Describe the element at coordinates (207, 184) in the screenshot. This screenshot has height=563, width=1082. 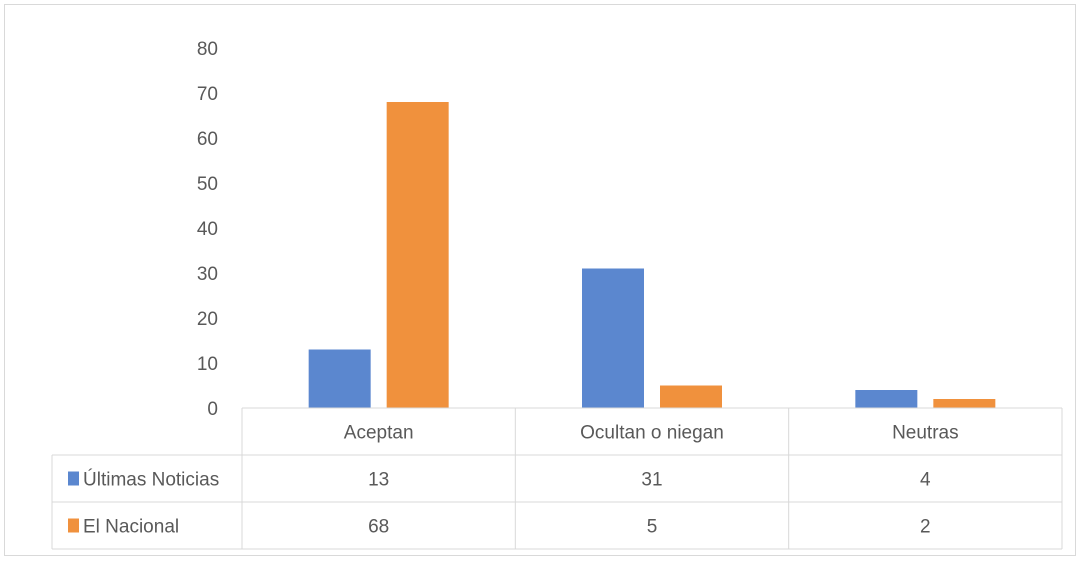
I see `y-tick-label: 50` at that location.